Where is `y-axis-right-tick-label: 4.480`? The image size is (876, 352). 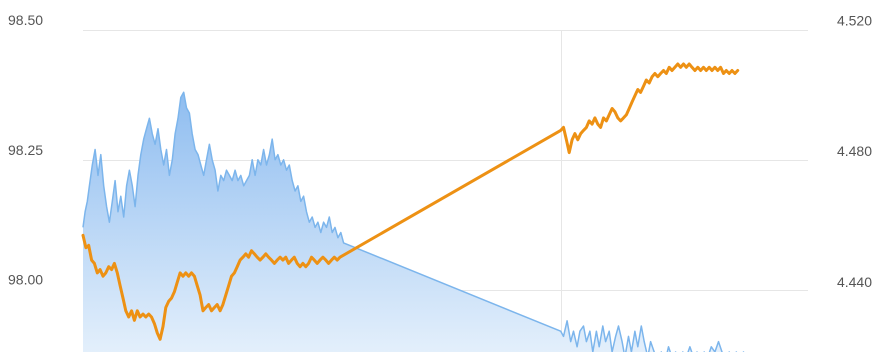
y-axis-right-tick-label: 4.480 is located at coordinates (854, 151).